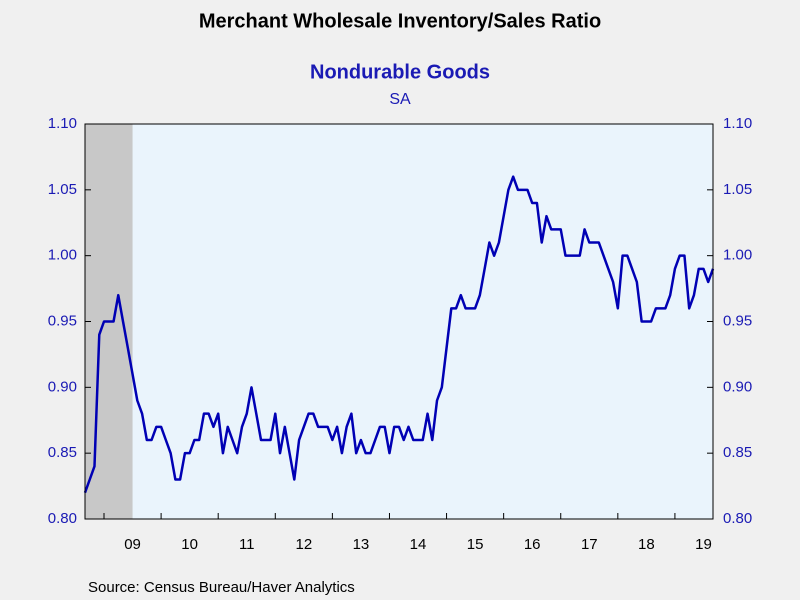 This screenshot has width=800, height=600. Describe the element at coordinates (62, 518) in the screenshot. I see `y-tick-label: 0.80` at that location.